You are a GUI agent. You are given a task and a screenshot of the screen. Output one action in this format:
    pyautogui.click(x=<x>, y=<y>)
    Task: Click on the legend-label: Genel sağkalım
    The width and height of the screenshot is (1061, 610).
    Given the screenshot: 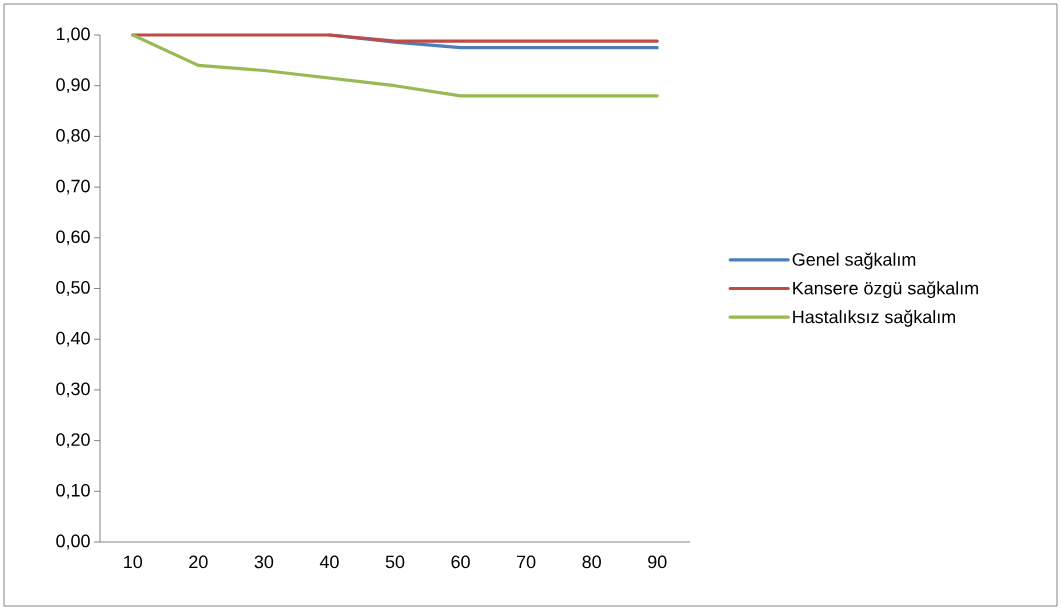 What is the action you would take?
    pyautogui.click(x=854, y=261)
    